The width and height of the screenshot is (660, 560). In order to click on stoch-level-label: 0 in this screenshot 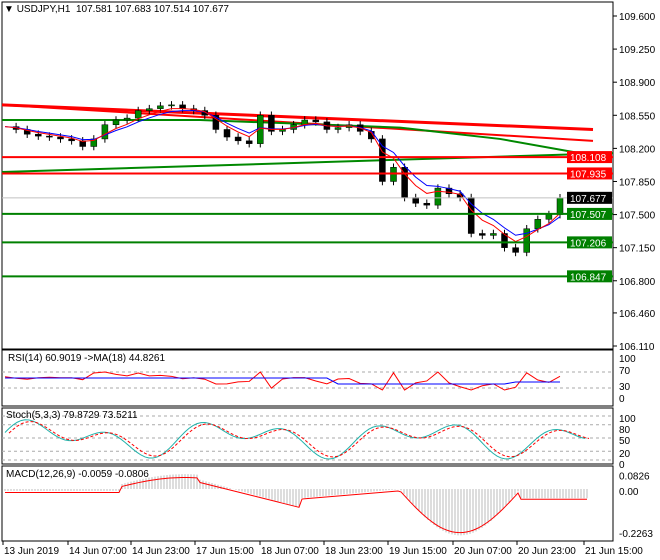, I will do `click(622, 465)`.